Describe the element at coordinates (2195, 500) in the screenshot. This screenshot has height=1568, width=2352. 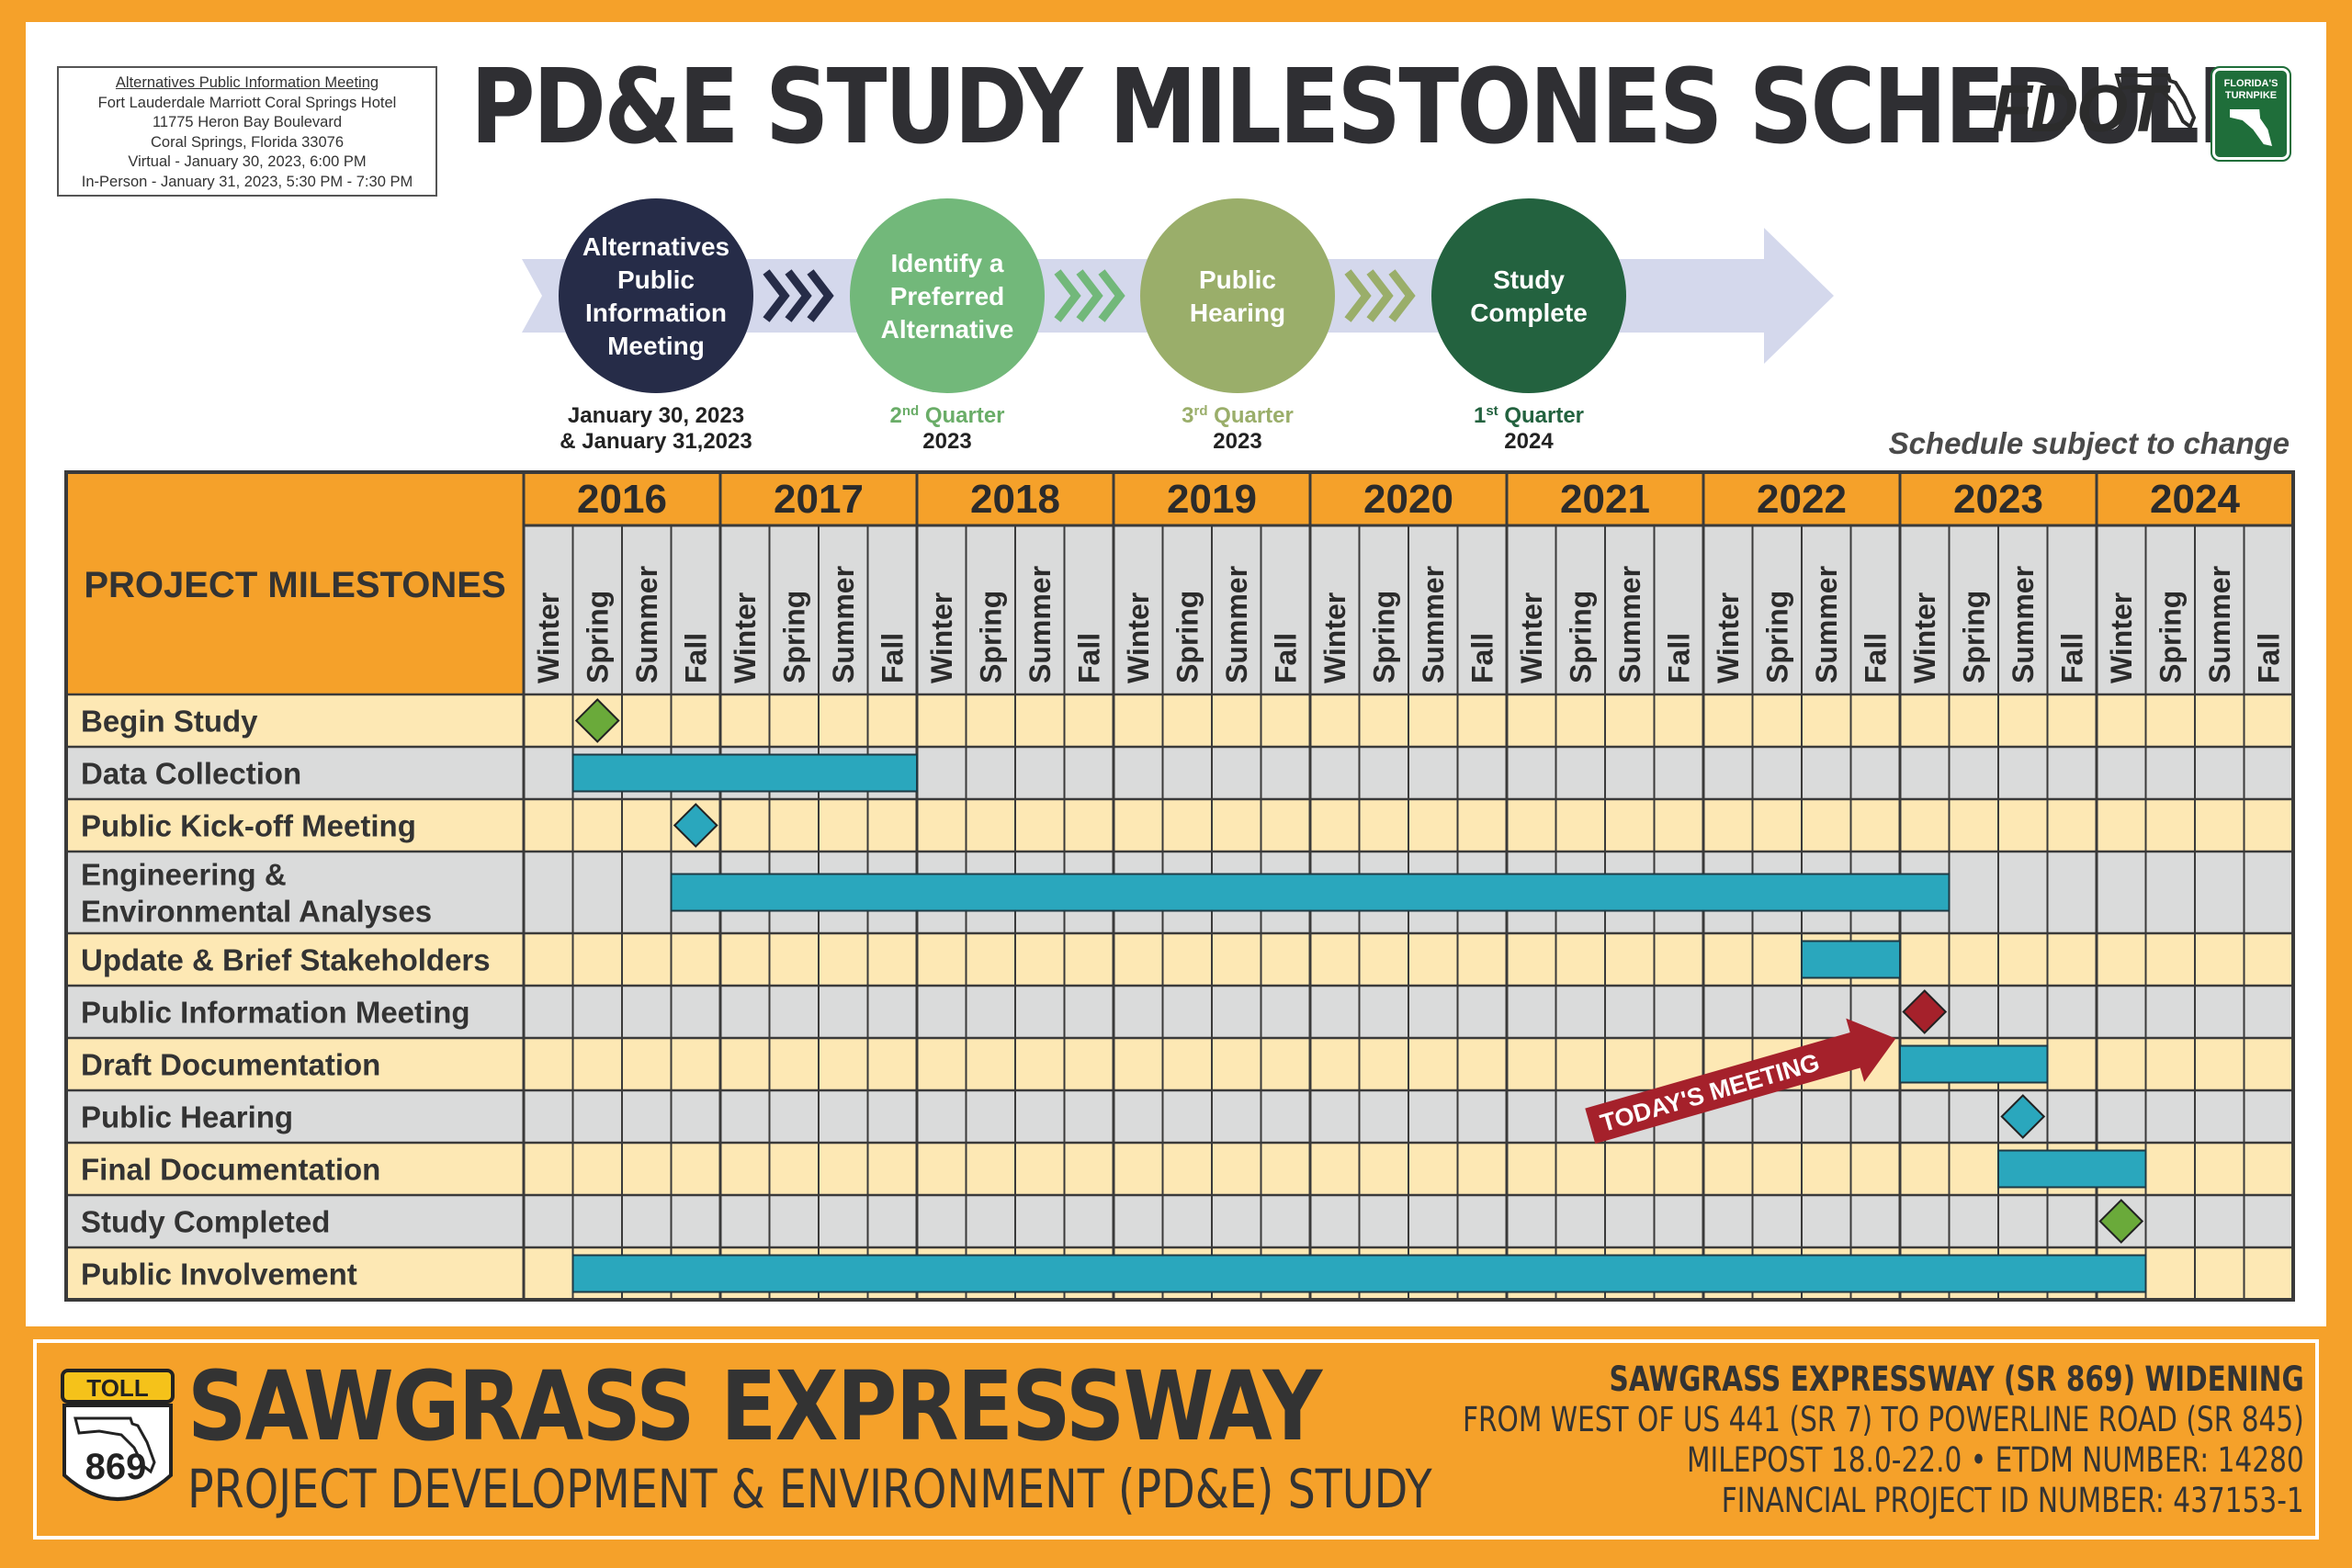
I see `year-label: 2024` at that location.